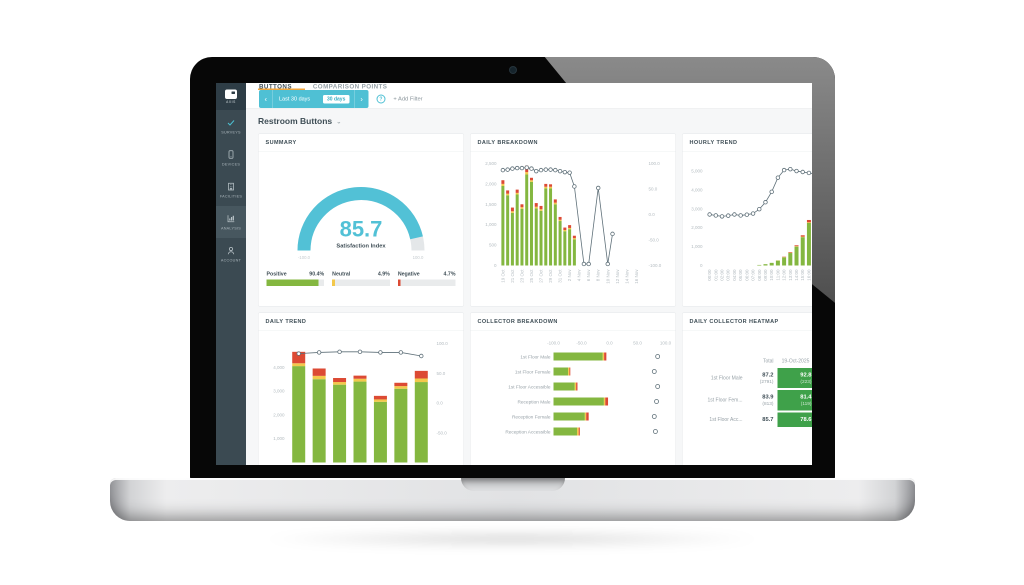 The image size is (1024, 585). I want to click on stat-neutral: Neutral 4.9%, so click(361, 278).